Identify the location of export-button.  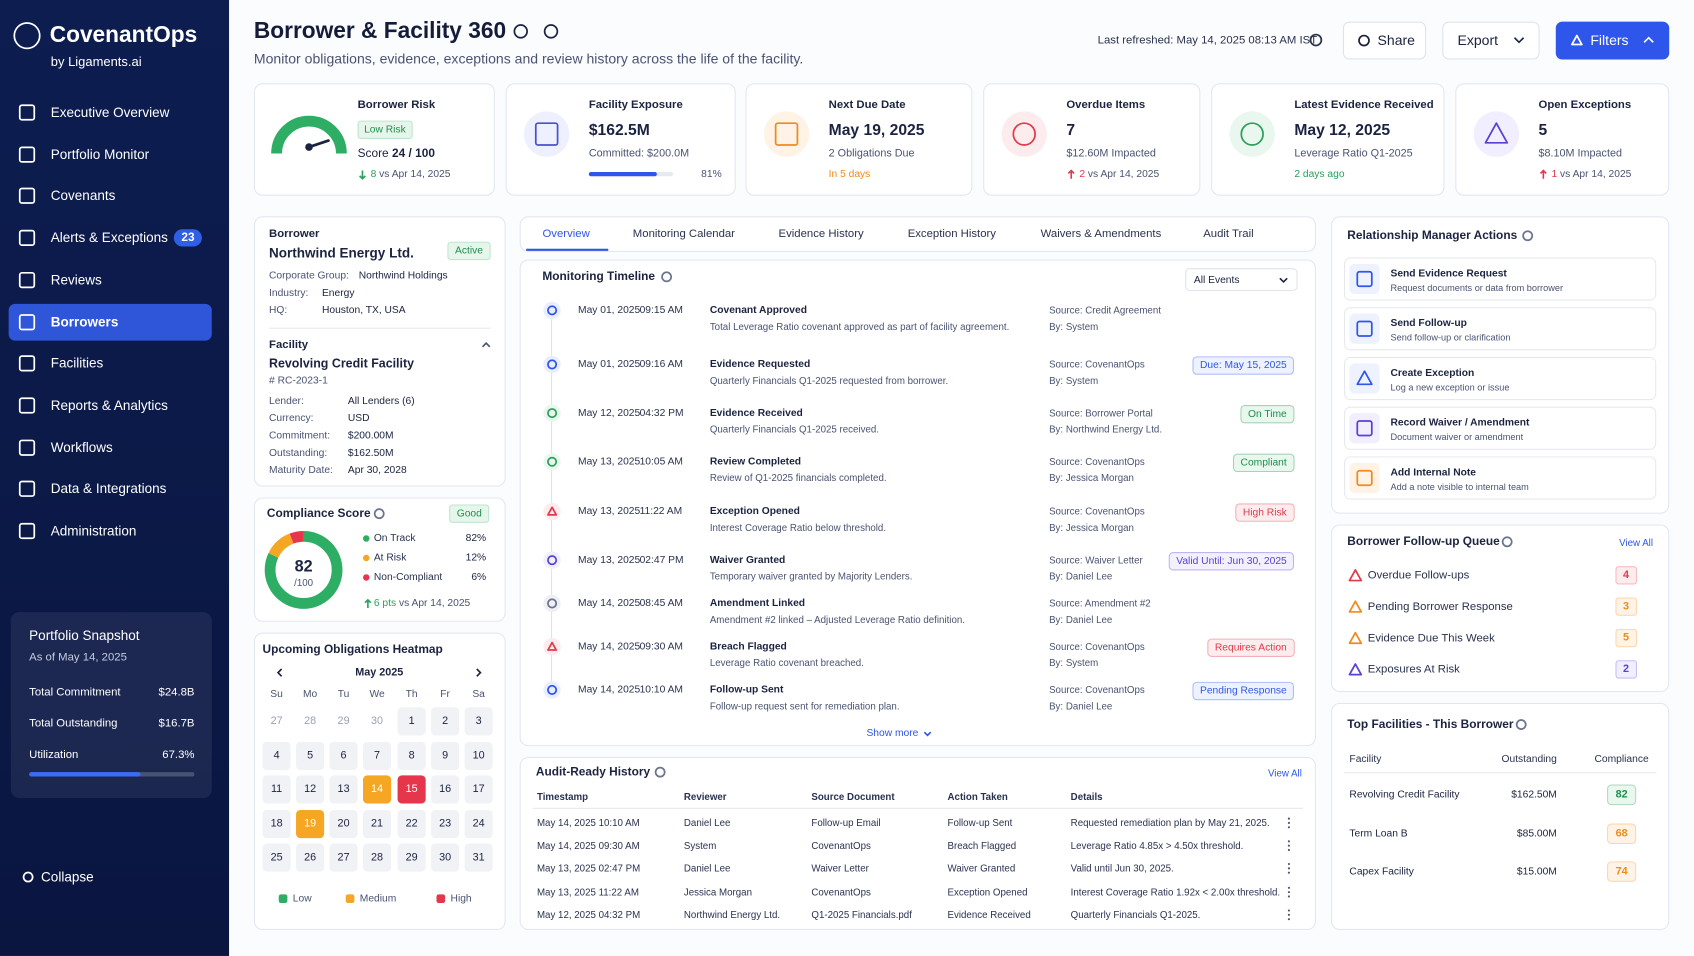
(1491, 40).